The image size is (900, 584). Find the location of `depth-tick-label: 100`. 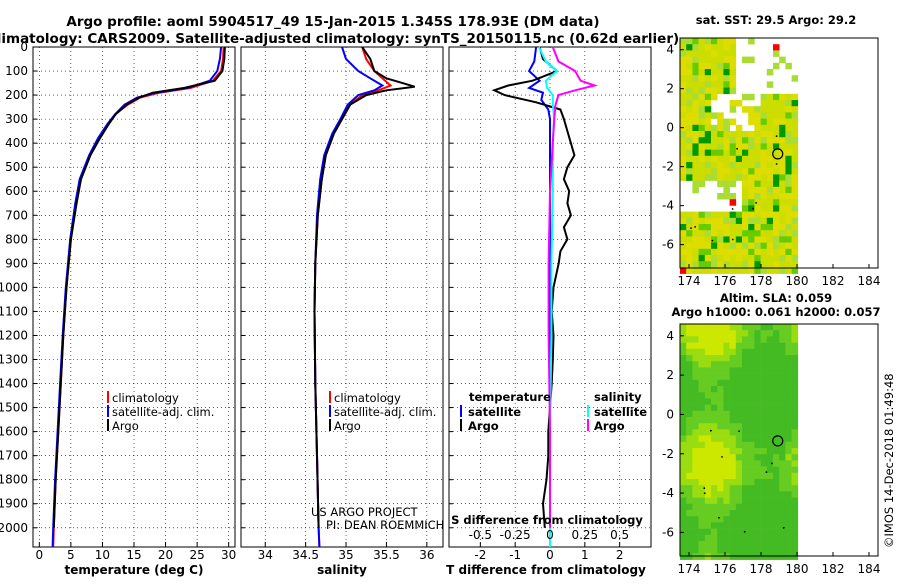

depth-tick-label: 100 is located at coordinates (16, 71).